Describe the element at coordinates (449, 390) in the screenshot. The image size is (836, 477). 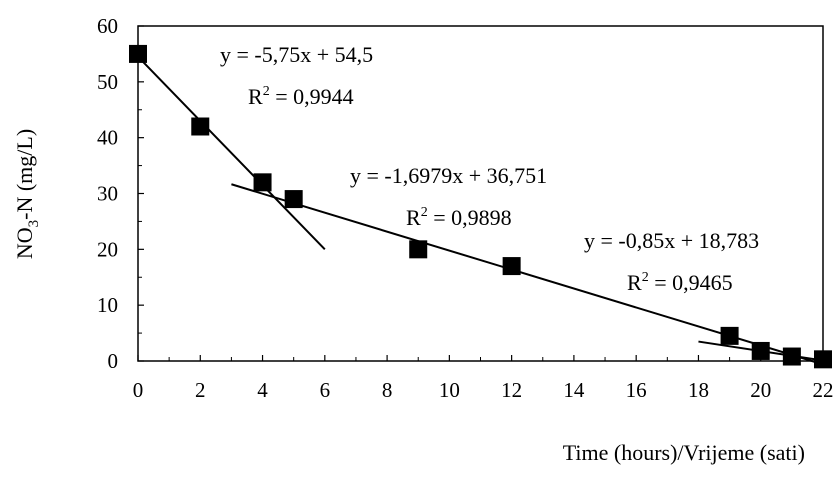
I see `x-tick-label: 10` at that location.